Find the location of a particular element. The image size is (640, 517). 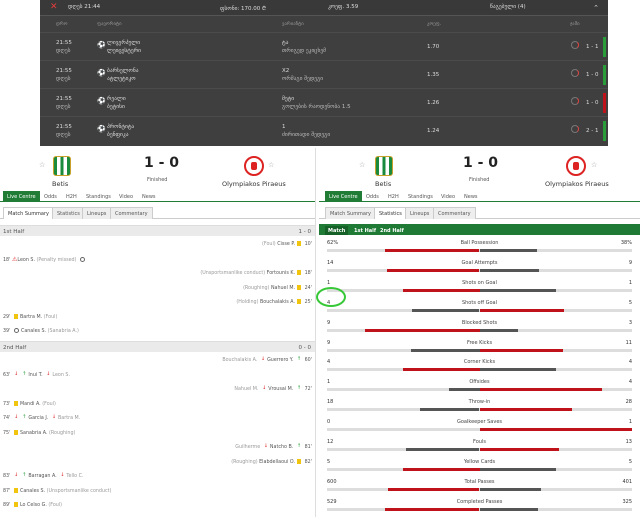

tab-h2h-stats: H2H is located at coordinates (393, 197).